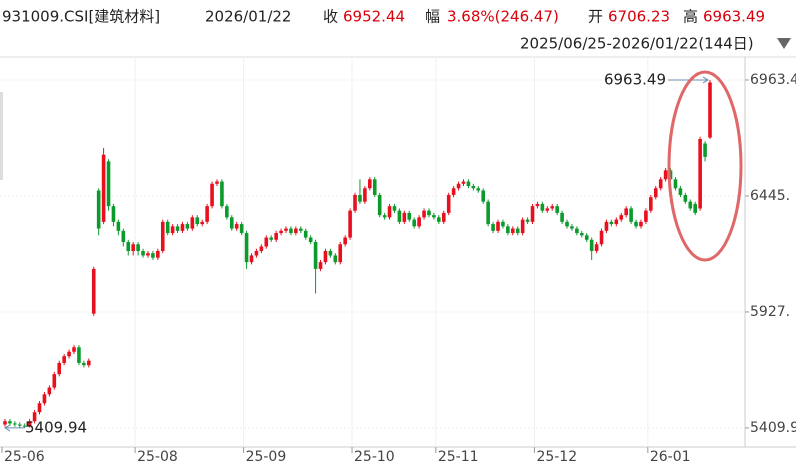 The width and height of the screenshot is (796, 470). I want to click on range-label: 2025/06/25-2026/01/22(144日), so click(637, 44).